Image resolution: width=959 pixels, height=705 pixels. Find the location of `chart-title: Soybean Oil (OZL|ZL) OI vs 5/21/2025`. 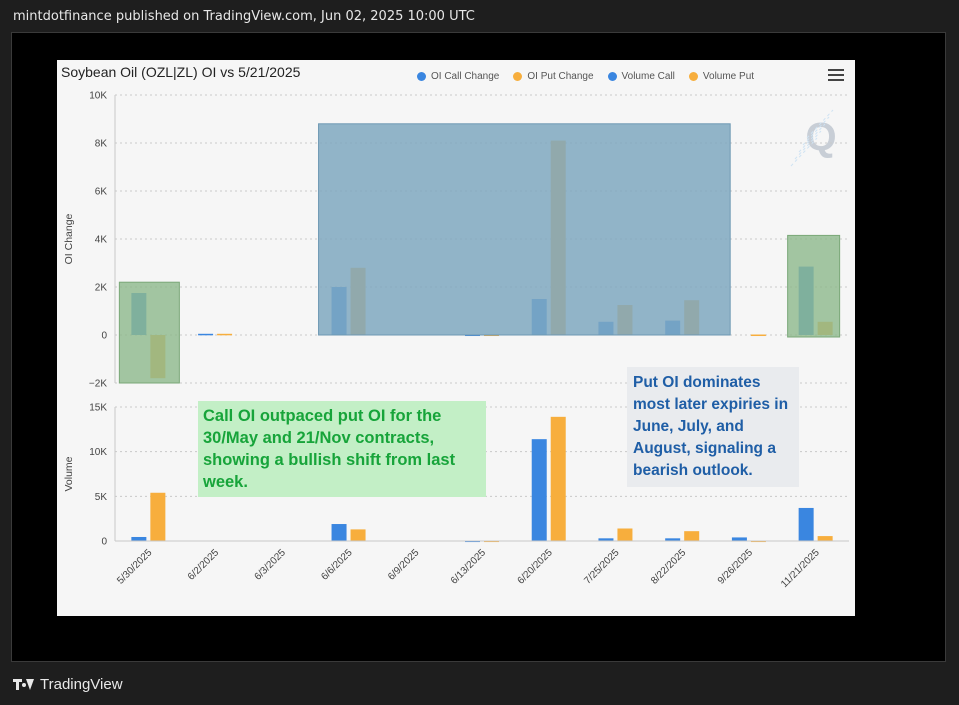

chart-title: Soybean Oil (OZL|ZL) OI vs 5/21/2025 is located at coordinates (181, 72).